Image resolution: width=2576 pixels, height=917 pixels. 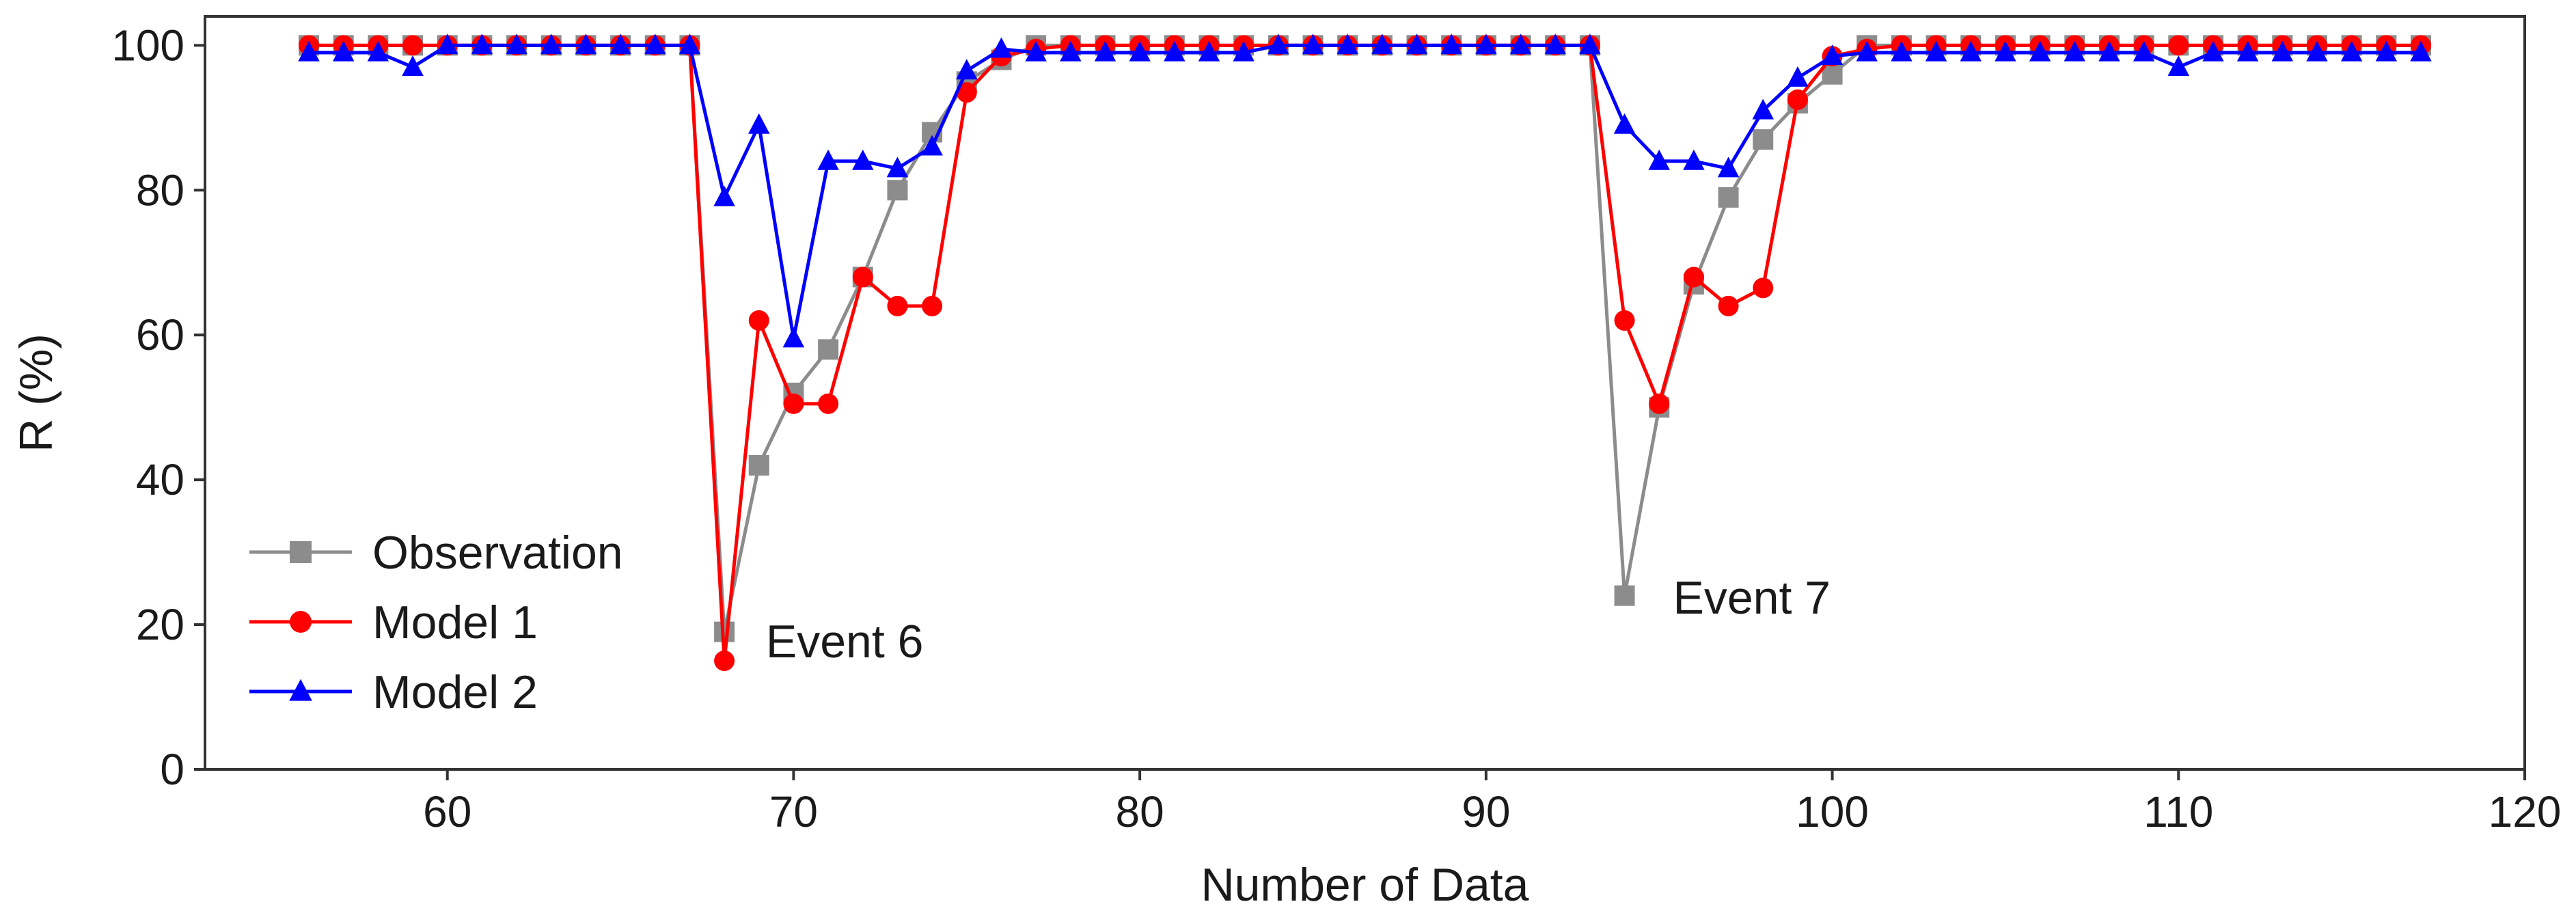 I want to click on legend-label-model-1: Model 1, so click(x=455, y=622).